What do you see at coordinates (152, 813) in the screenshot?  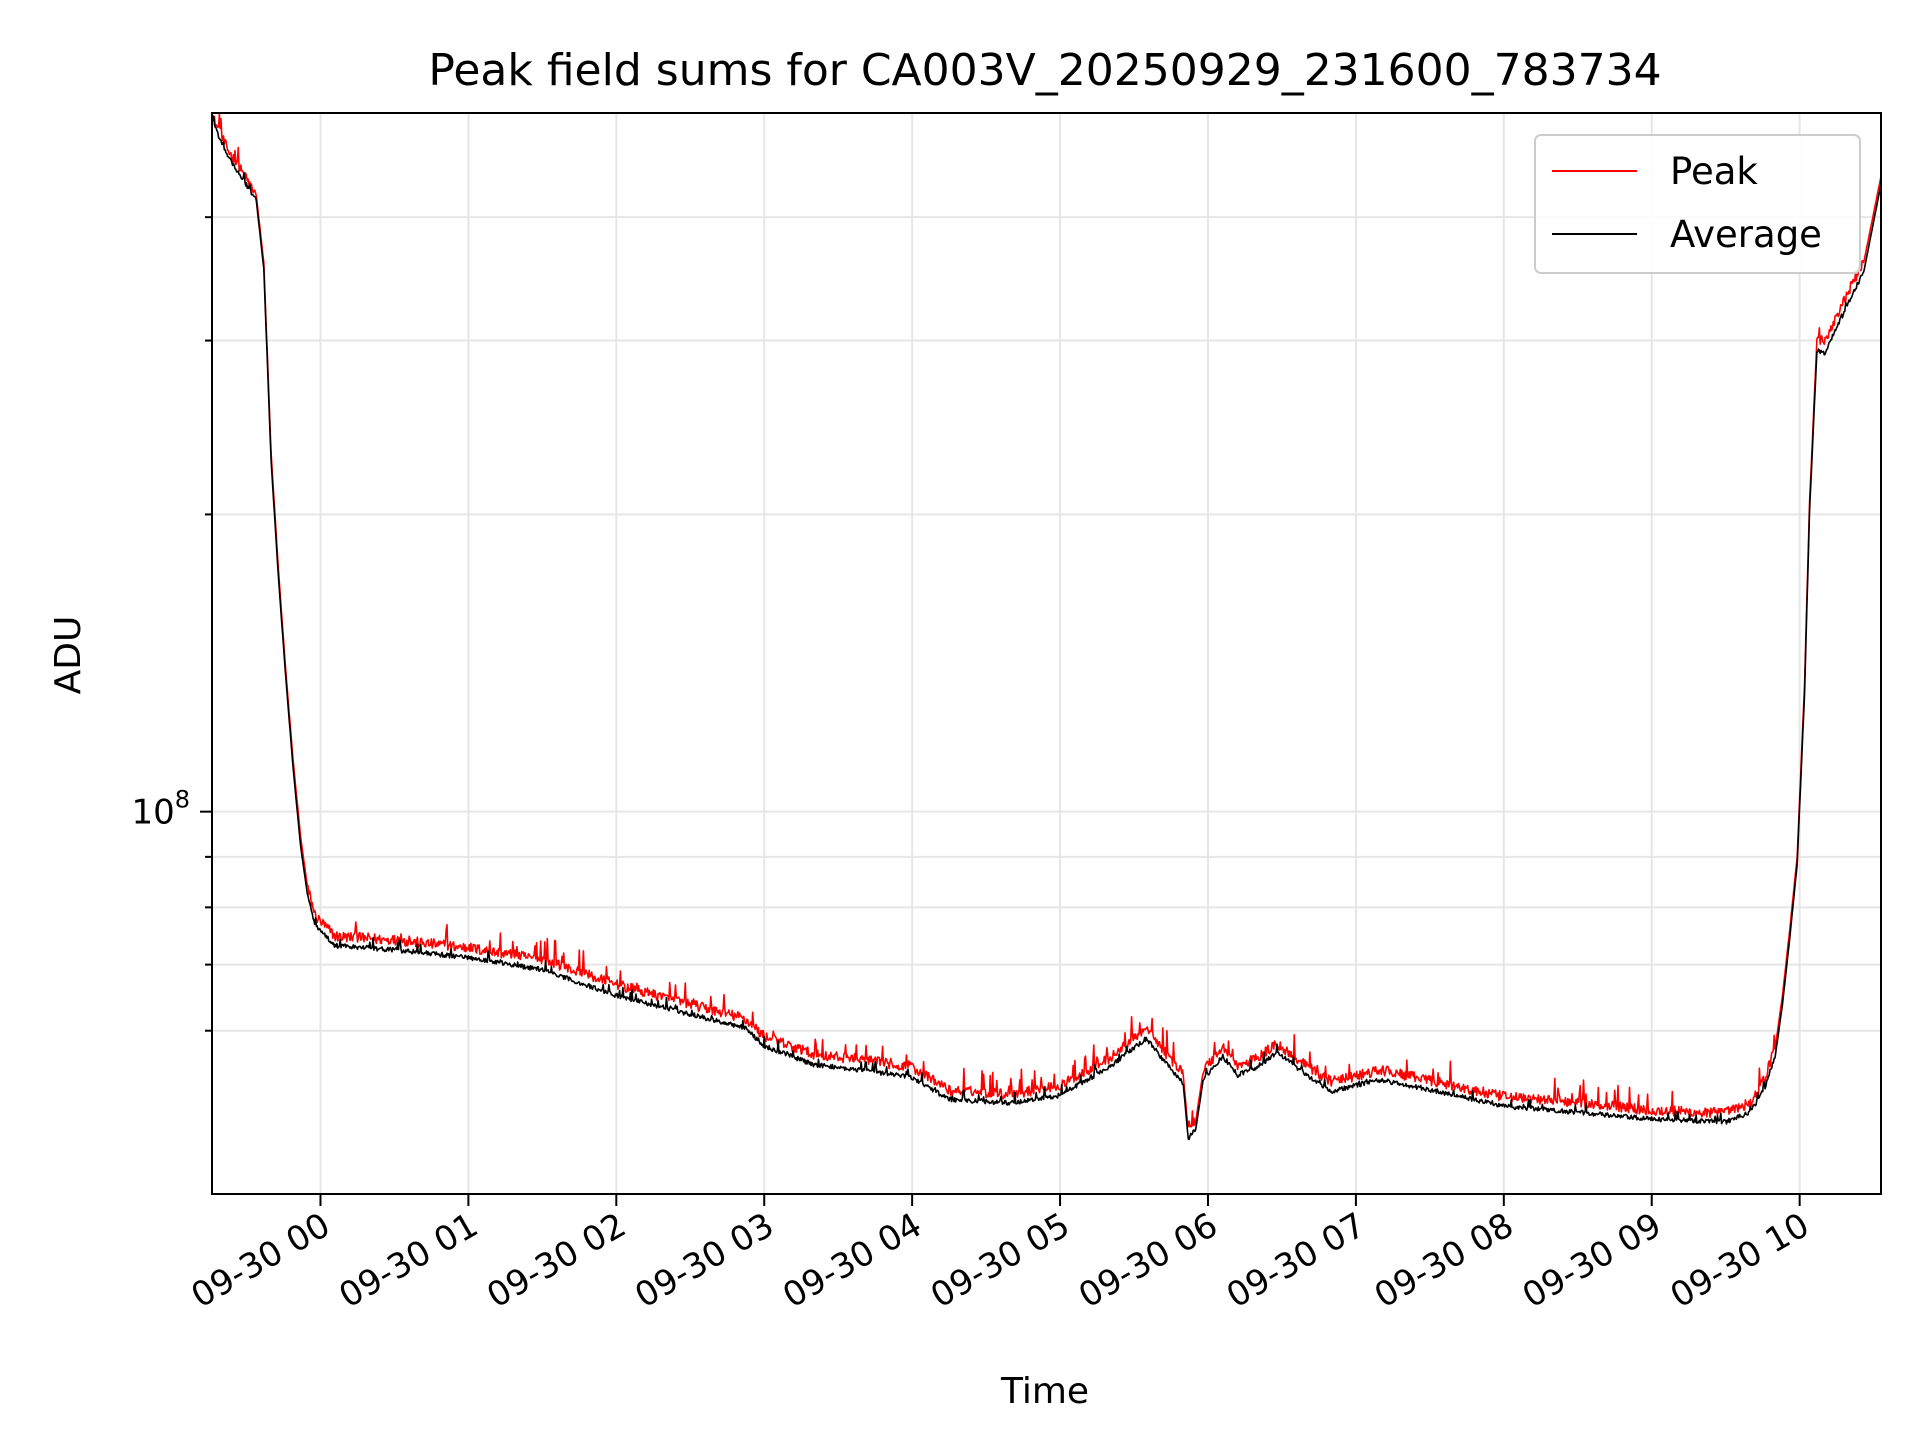 I see `y-tick-base: 10` at bounding box center [152, 813].